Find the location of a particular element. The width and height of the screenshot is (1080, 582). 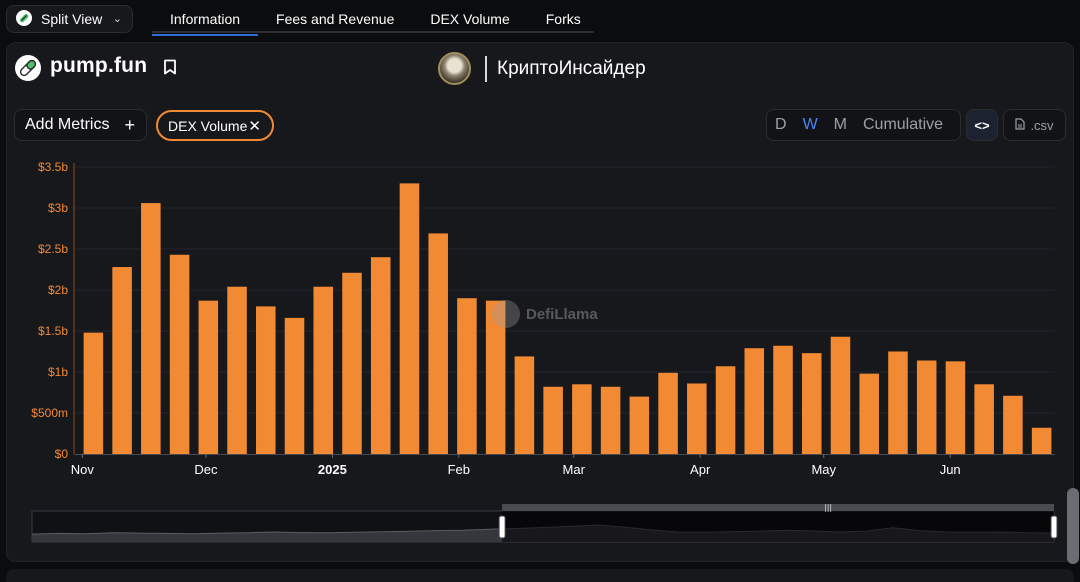

download-csv-button: .csv is located at coordinates (1034, 125).